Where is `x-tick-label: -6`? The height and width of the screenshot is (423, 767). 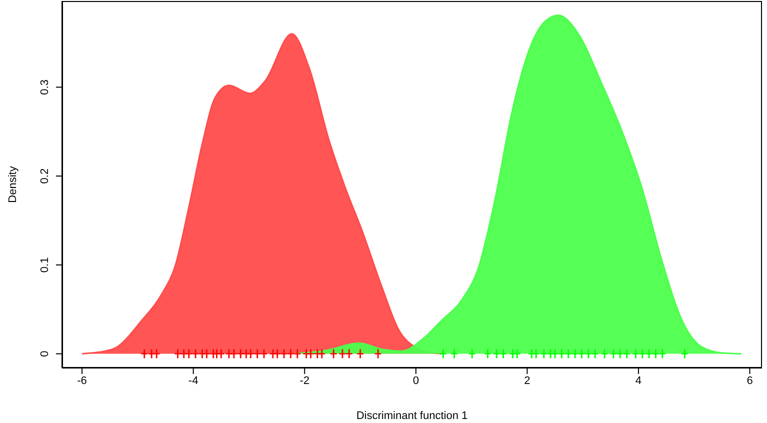
x-tick-label: -6 is located at coordinates (82, 380).